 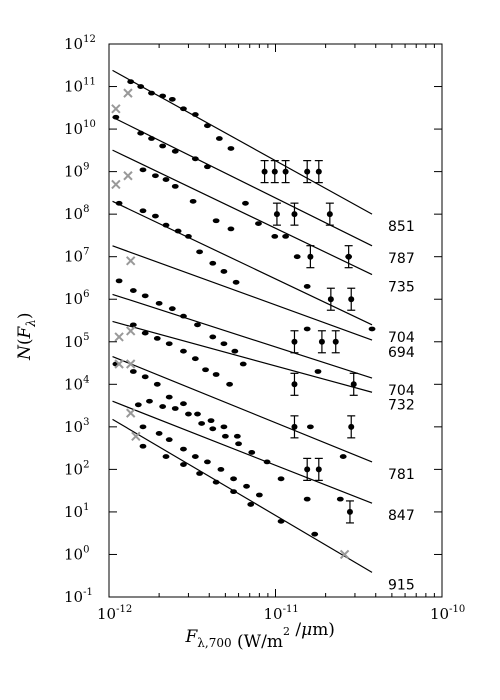 What do you see at coordinates (281, 613) in the screenshot?
I see `x-tick-label: 10-11` at bounding box center [281, 613].